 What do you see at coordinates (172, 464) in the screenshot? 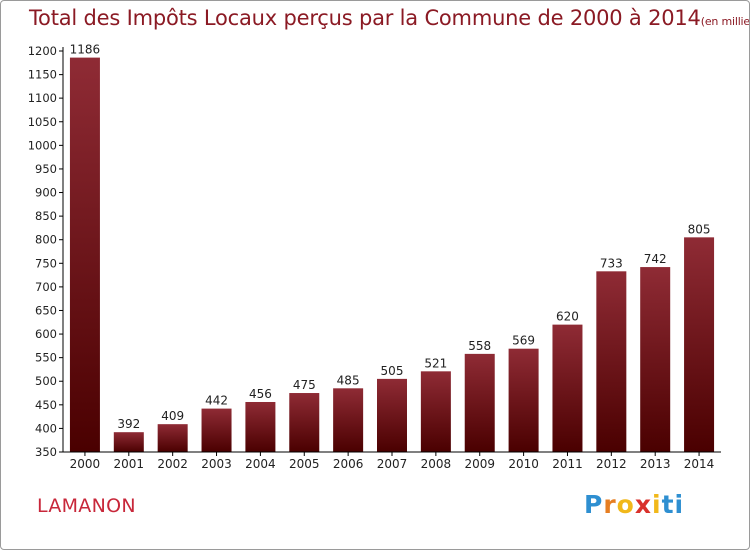
I see `x-tick-label: 2002` at bounding box center [172, 464].